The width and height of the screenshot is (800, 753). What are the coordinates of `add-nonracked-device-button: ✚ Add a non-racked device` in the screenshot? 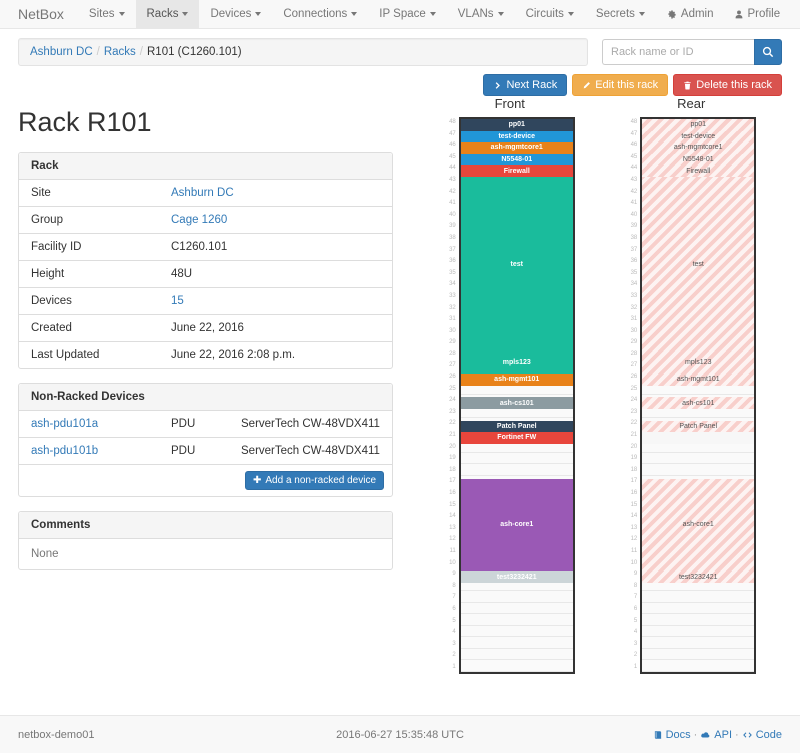 It's located at (314, 480).